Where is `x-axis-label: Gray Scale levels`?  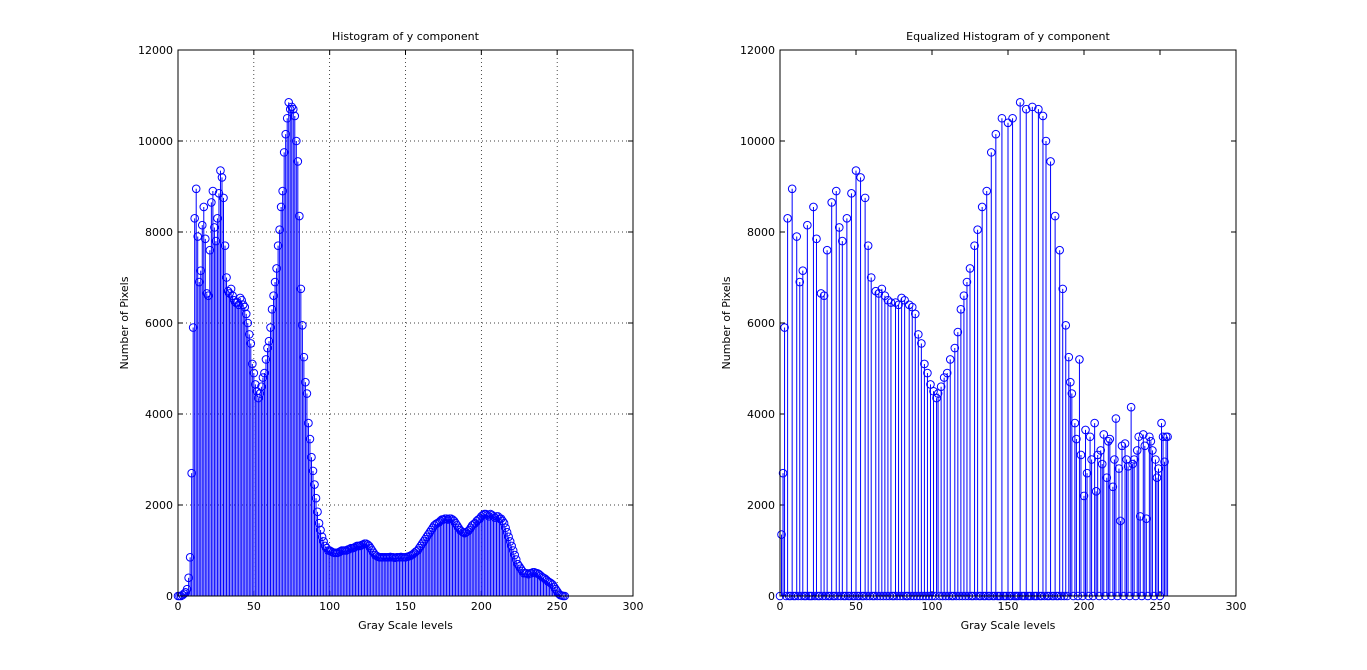
x-axis-label: Gray Scale levels is located at coordinates (405, 625).